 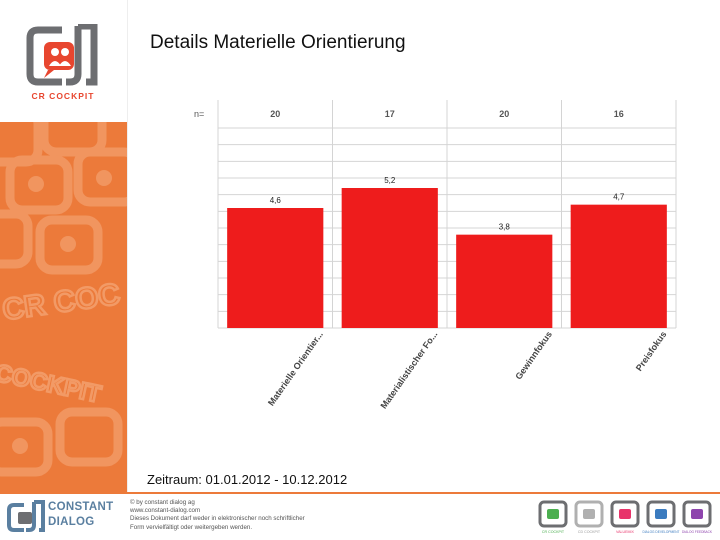 I want to click on bar-value-label: 4,7, so click(x=619, y=197).